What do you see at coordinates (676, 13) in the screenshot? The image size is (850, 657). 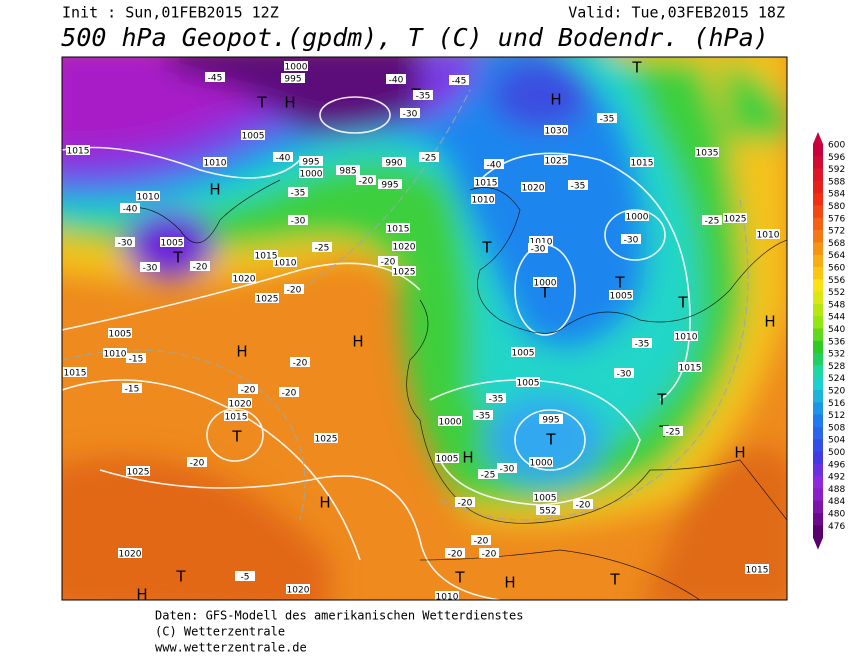 I see `valid-time: Valid: Tue,03FEB2015 18Z` at bounding box center [676, 13].